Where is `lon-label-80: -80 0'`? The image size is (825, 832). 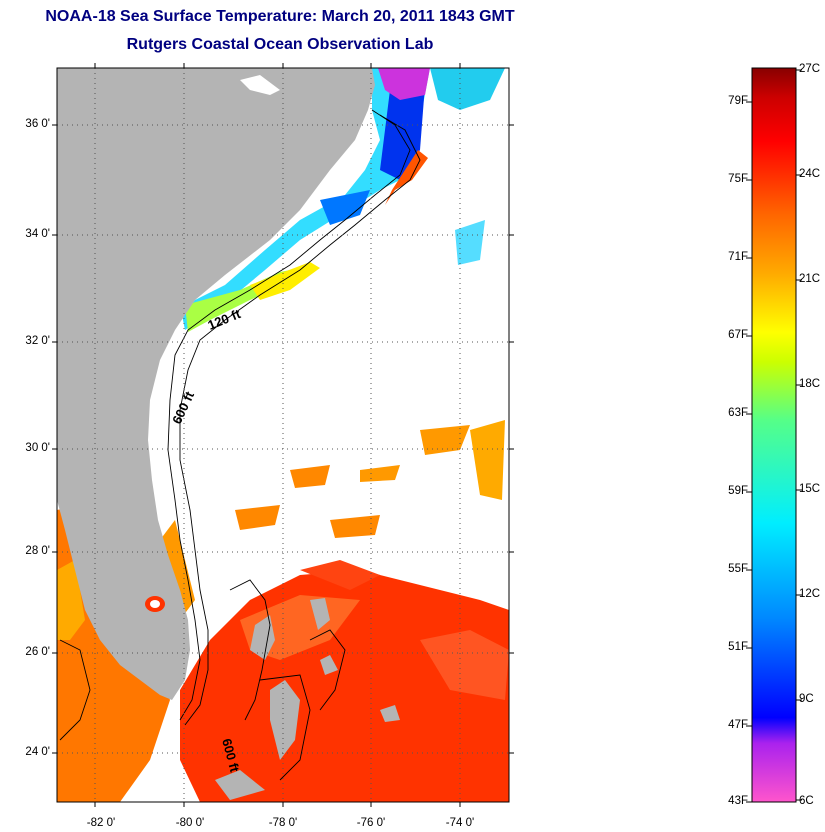
lon-label-80: -80 0' is located at coordinates (190, 823).